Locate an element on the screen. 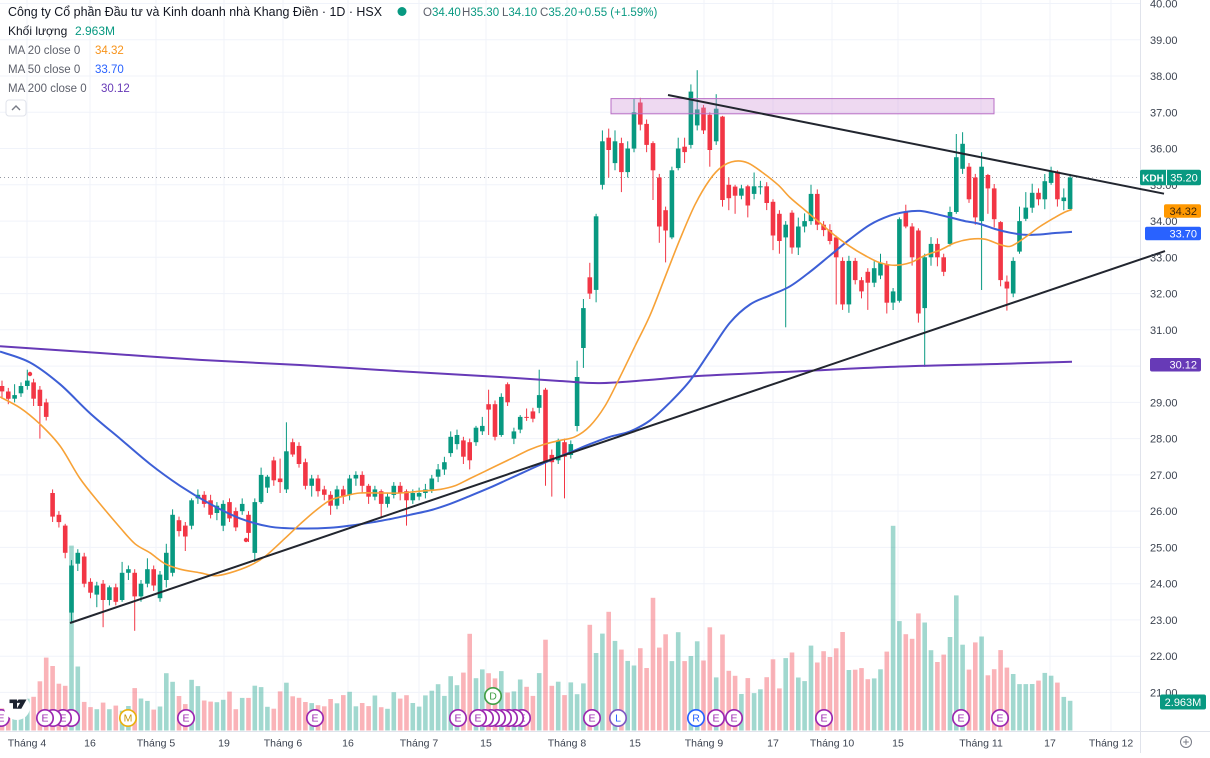 Image resolution: width=1210 pixels, height=758 pixels. svg-text: L34.10 is located at coordinates (519, 13).